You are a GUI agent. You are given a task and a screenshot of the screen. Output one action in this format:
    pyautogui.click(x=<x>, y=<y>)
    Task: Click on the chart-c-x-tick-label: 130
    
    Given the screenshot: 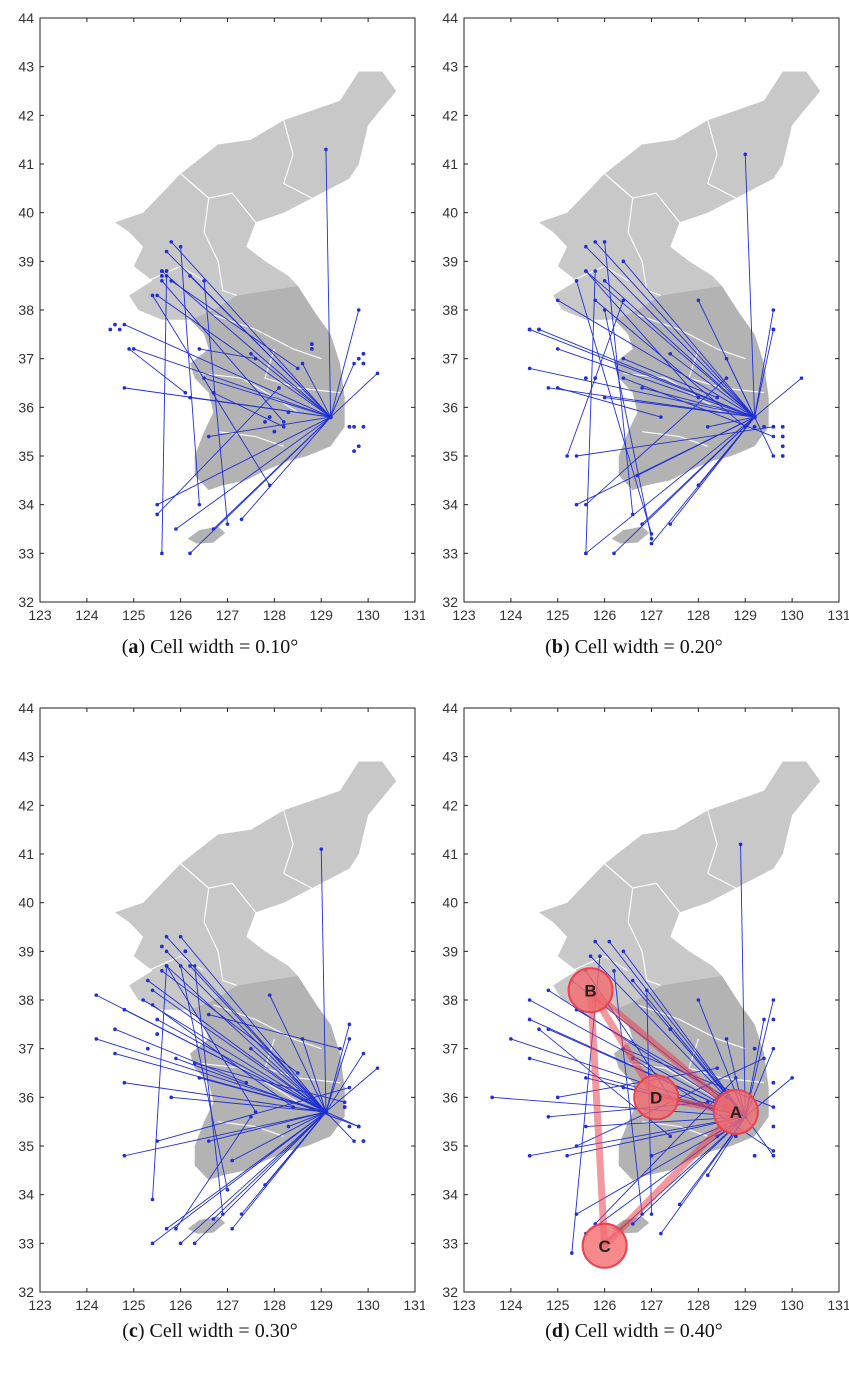 What is the action you would take?
    pyautogui.click(x=368, y=1305)
    